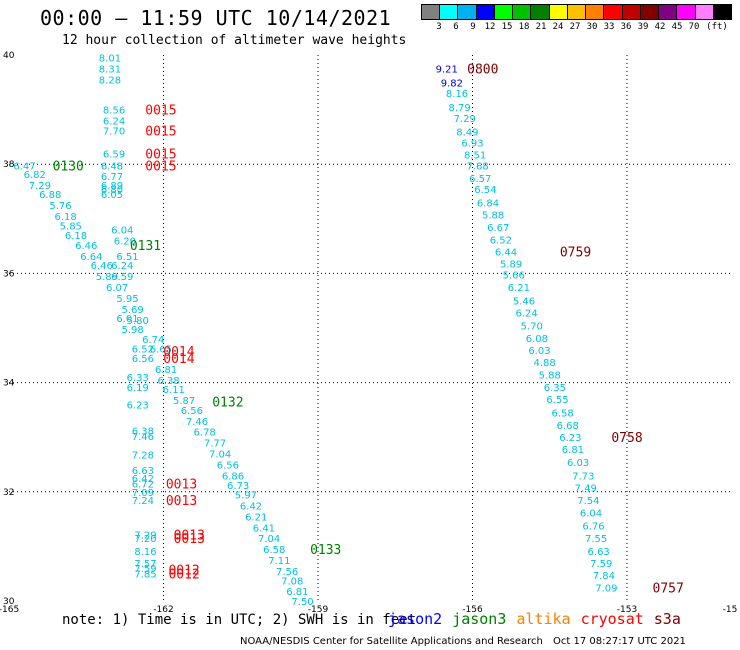 The width and height of the screenshot is (740, 650). I want to click on generated-timestamp: Oct 17 08:27:17 UTC 2021, so click(619, 641).